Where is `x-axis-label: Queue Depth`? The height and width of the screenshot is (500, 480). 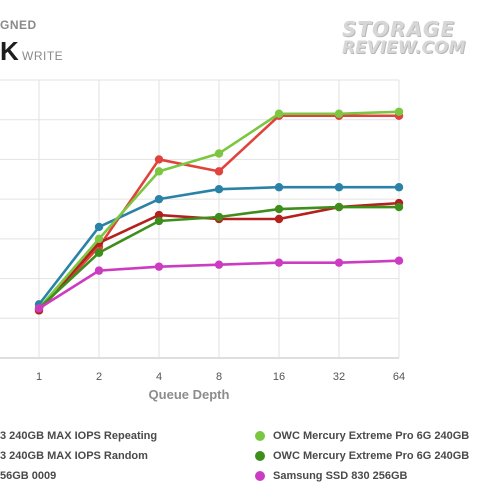 x-axis-label: Queue Depth is located at coordinates (189, 394).